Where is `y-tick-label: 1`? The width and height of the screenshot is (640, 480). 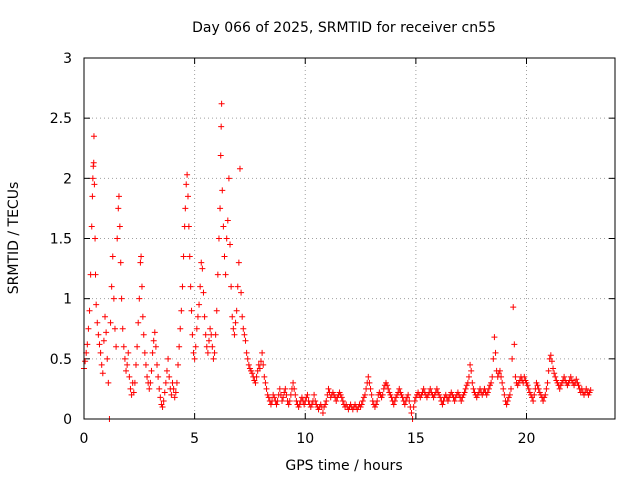 y-tick-label: 1 is located at coordinates (67, 300).